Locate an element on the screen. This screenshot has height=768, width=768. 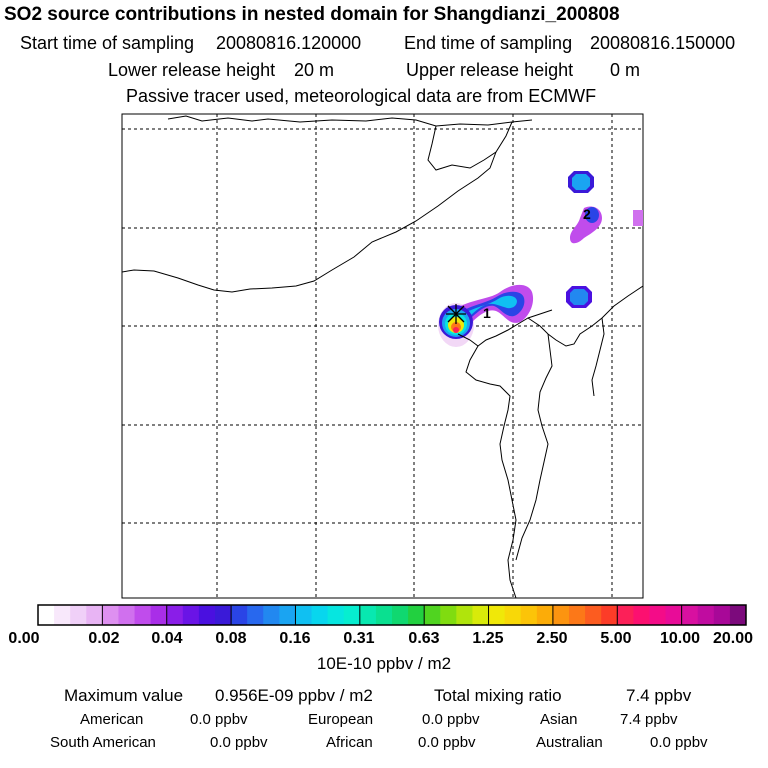
colorbar-tick-label: 0.04 is located at coordinates (167, 638).